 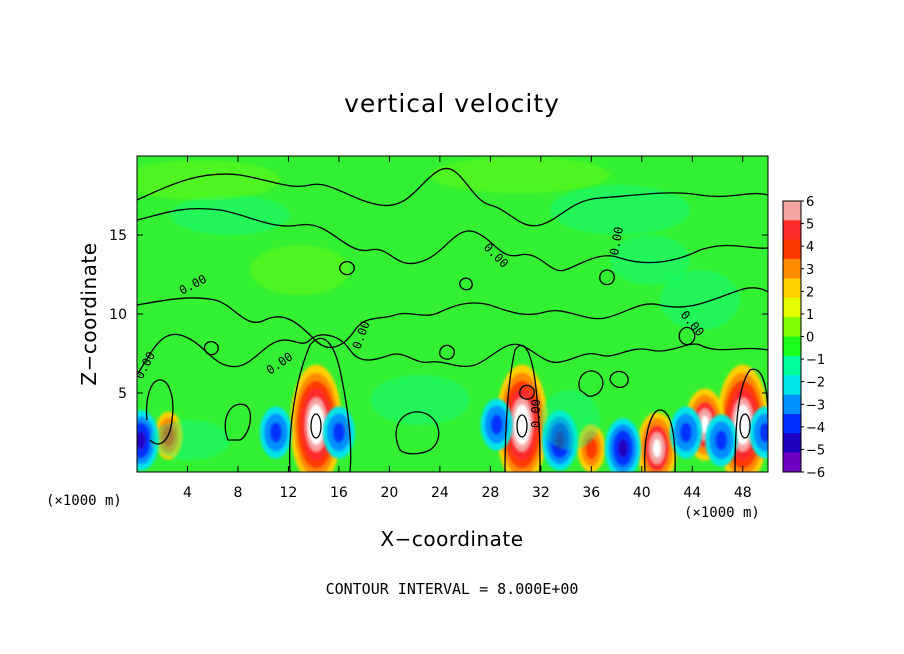 I want to click on y-tick-label: 5, so click(x=122, y=394).